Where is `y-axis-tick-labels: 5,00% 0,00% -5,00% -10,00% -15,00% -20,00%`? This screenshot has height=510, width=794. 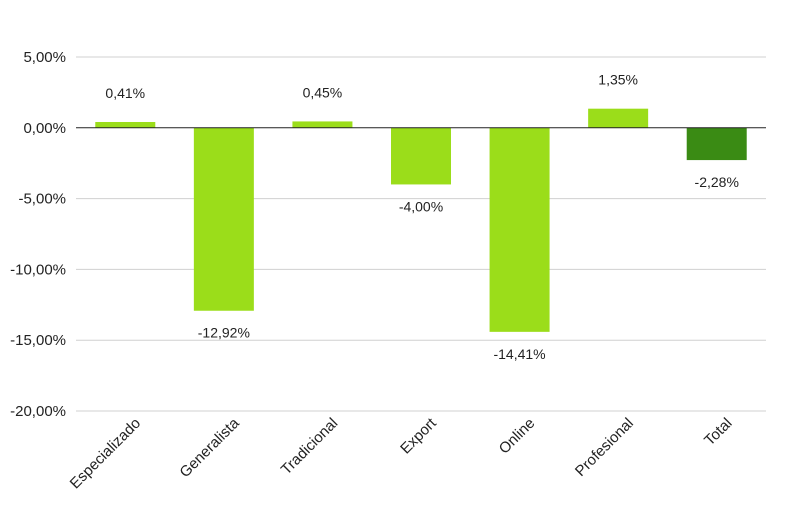
y-axis-tick-labels: 5,00% 0,00% -5,00% -10,00% -15,00% -20,00% is located at coordinates (38, 234).